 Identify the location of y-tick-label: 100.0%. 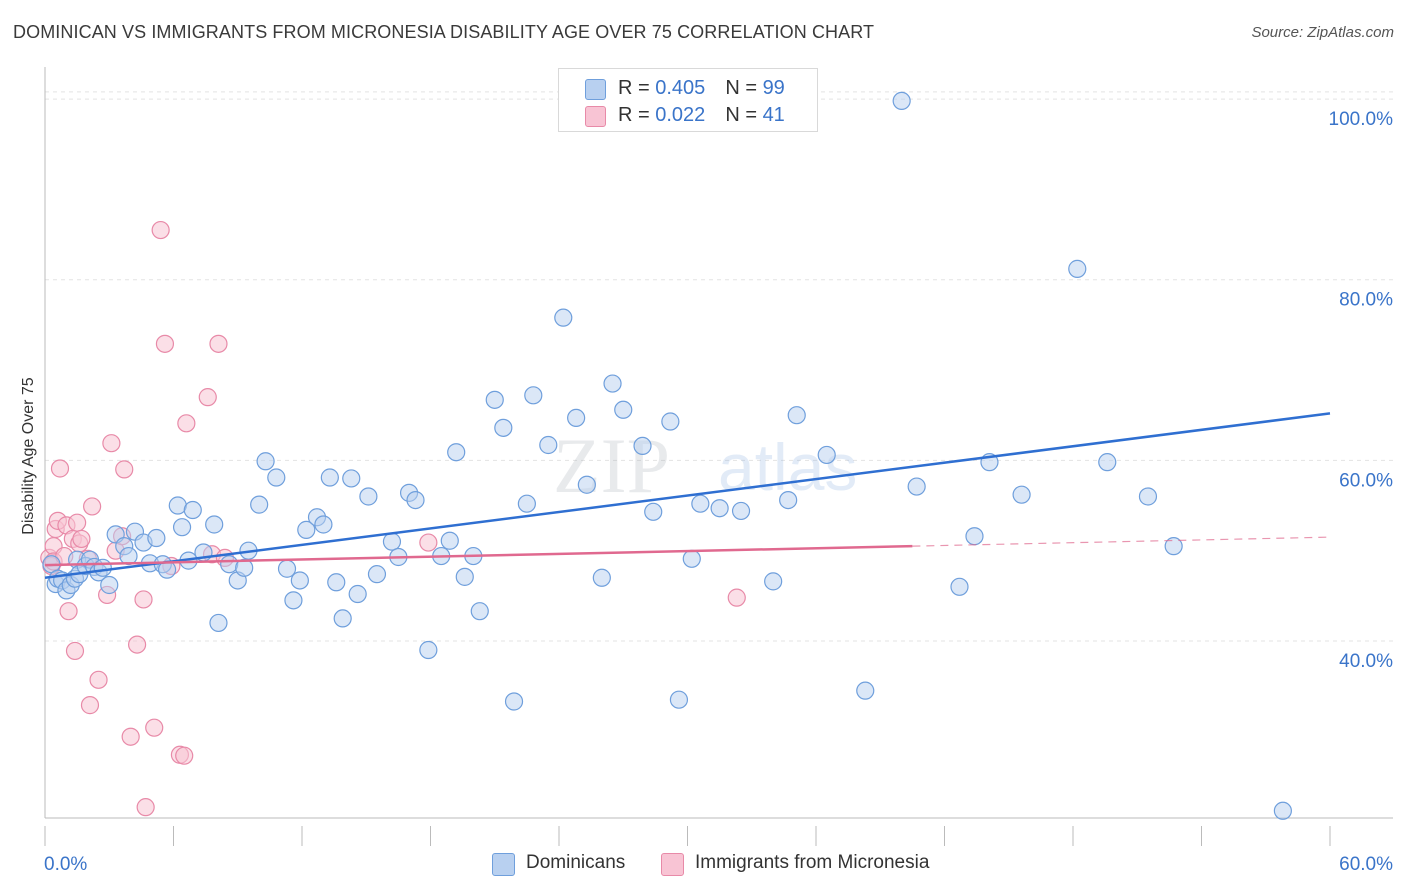
(1361, 119).